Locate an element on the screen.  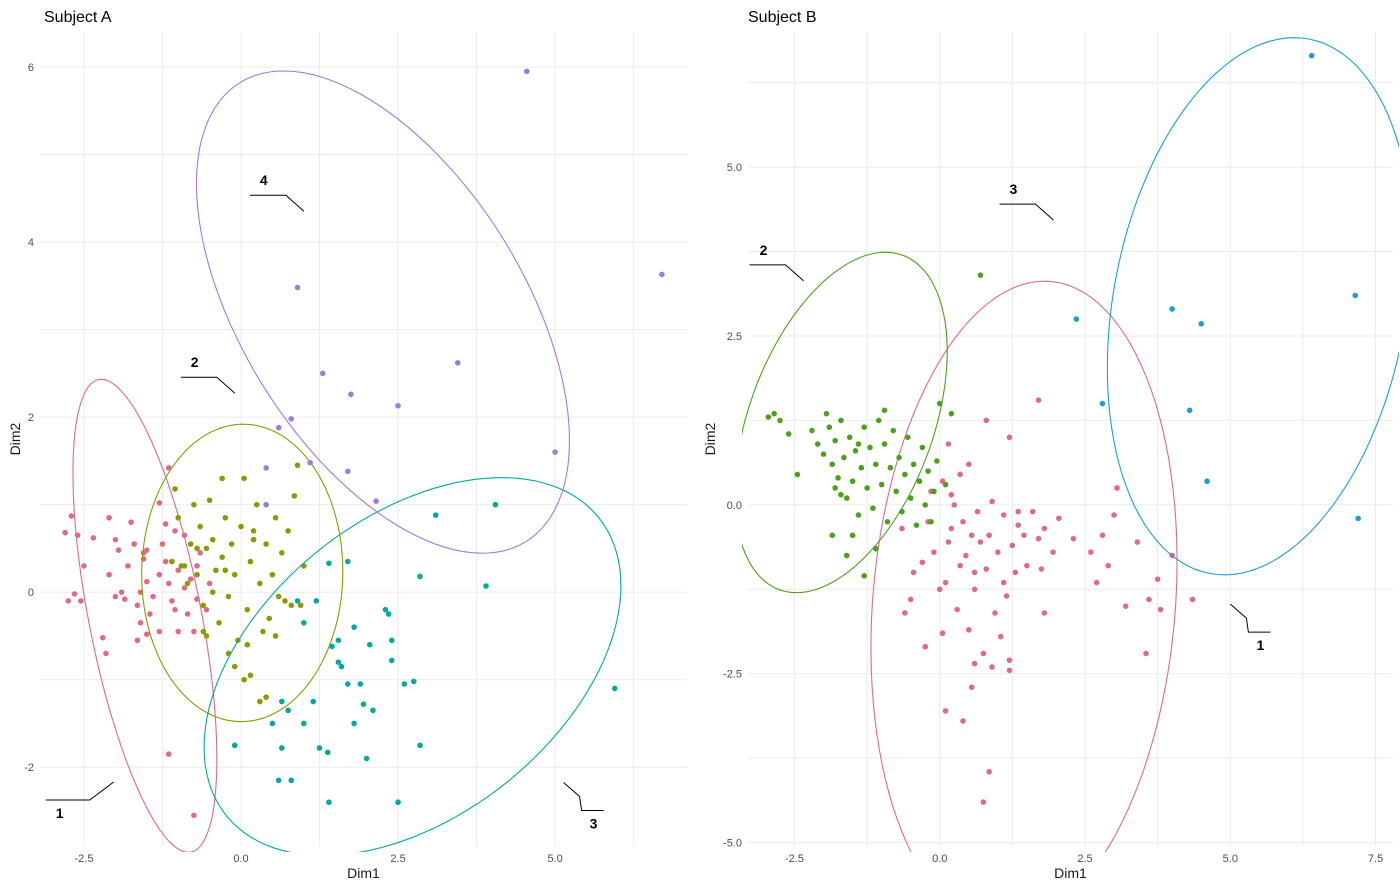
panel-2-x-axis-label: Dim1 is located at coordinates (1070, 873).